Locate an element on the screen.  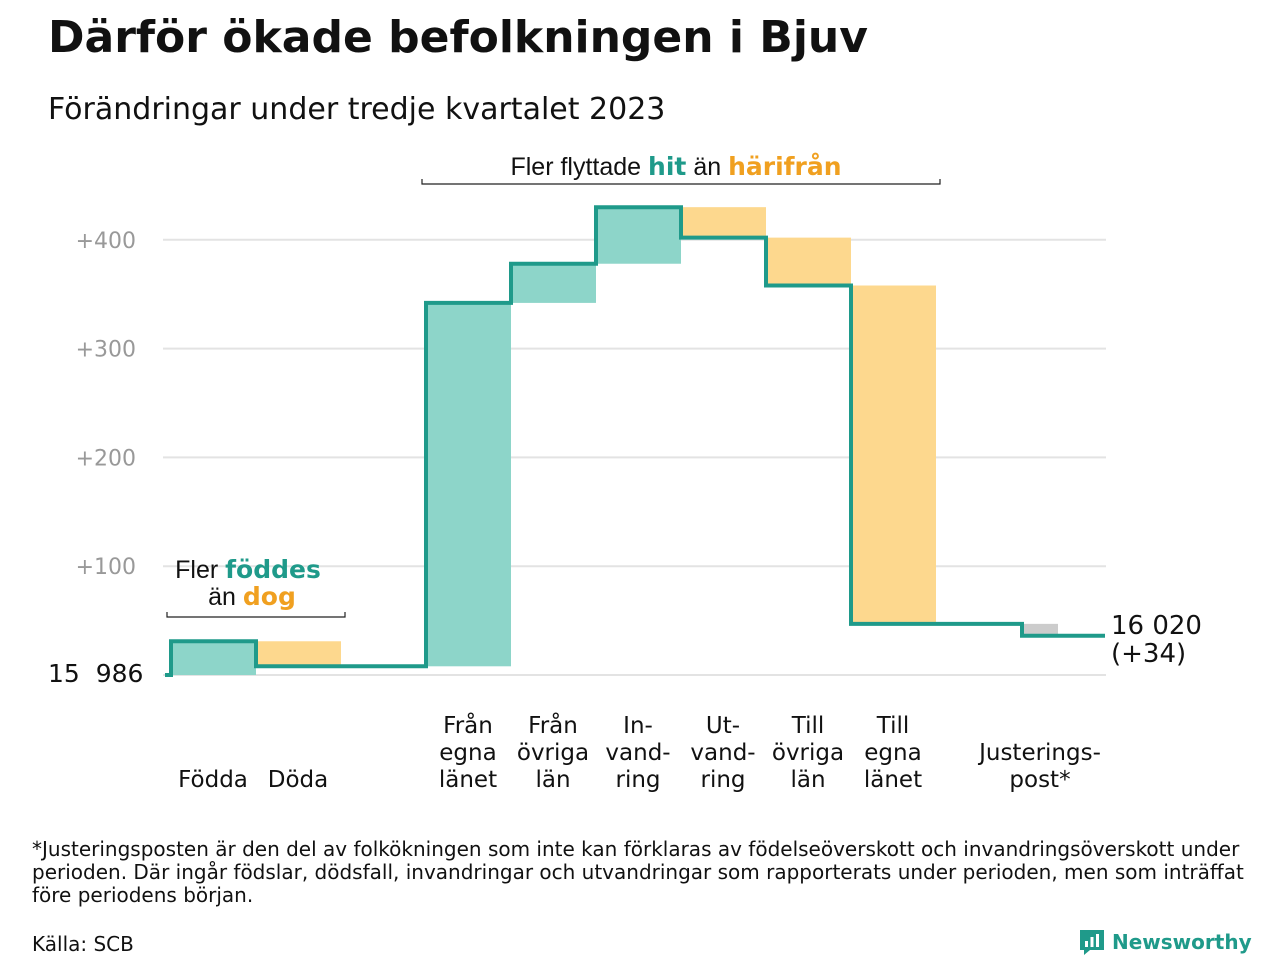
moves-mid-text: än is located at coordinates (707, 167).